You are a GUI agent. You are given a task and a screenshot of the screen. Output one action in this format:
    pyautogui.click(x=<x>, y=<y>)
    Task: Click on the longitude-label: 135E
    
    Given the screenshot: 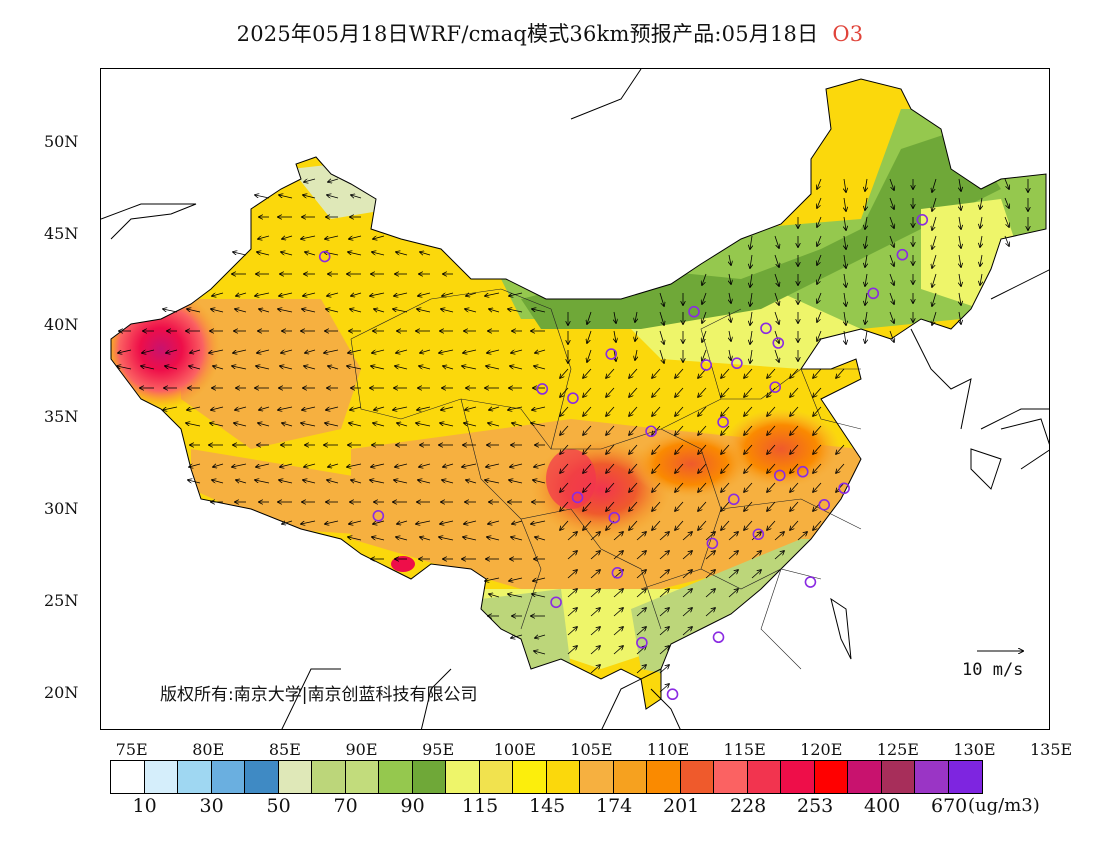 What is the action you would take?
    pyautogui.click(x=1051, y=749)
    